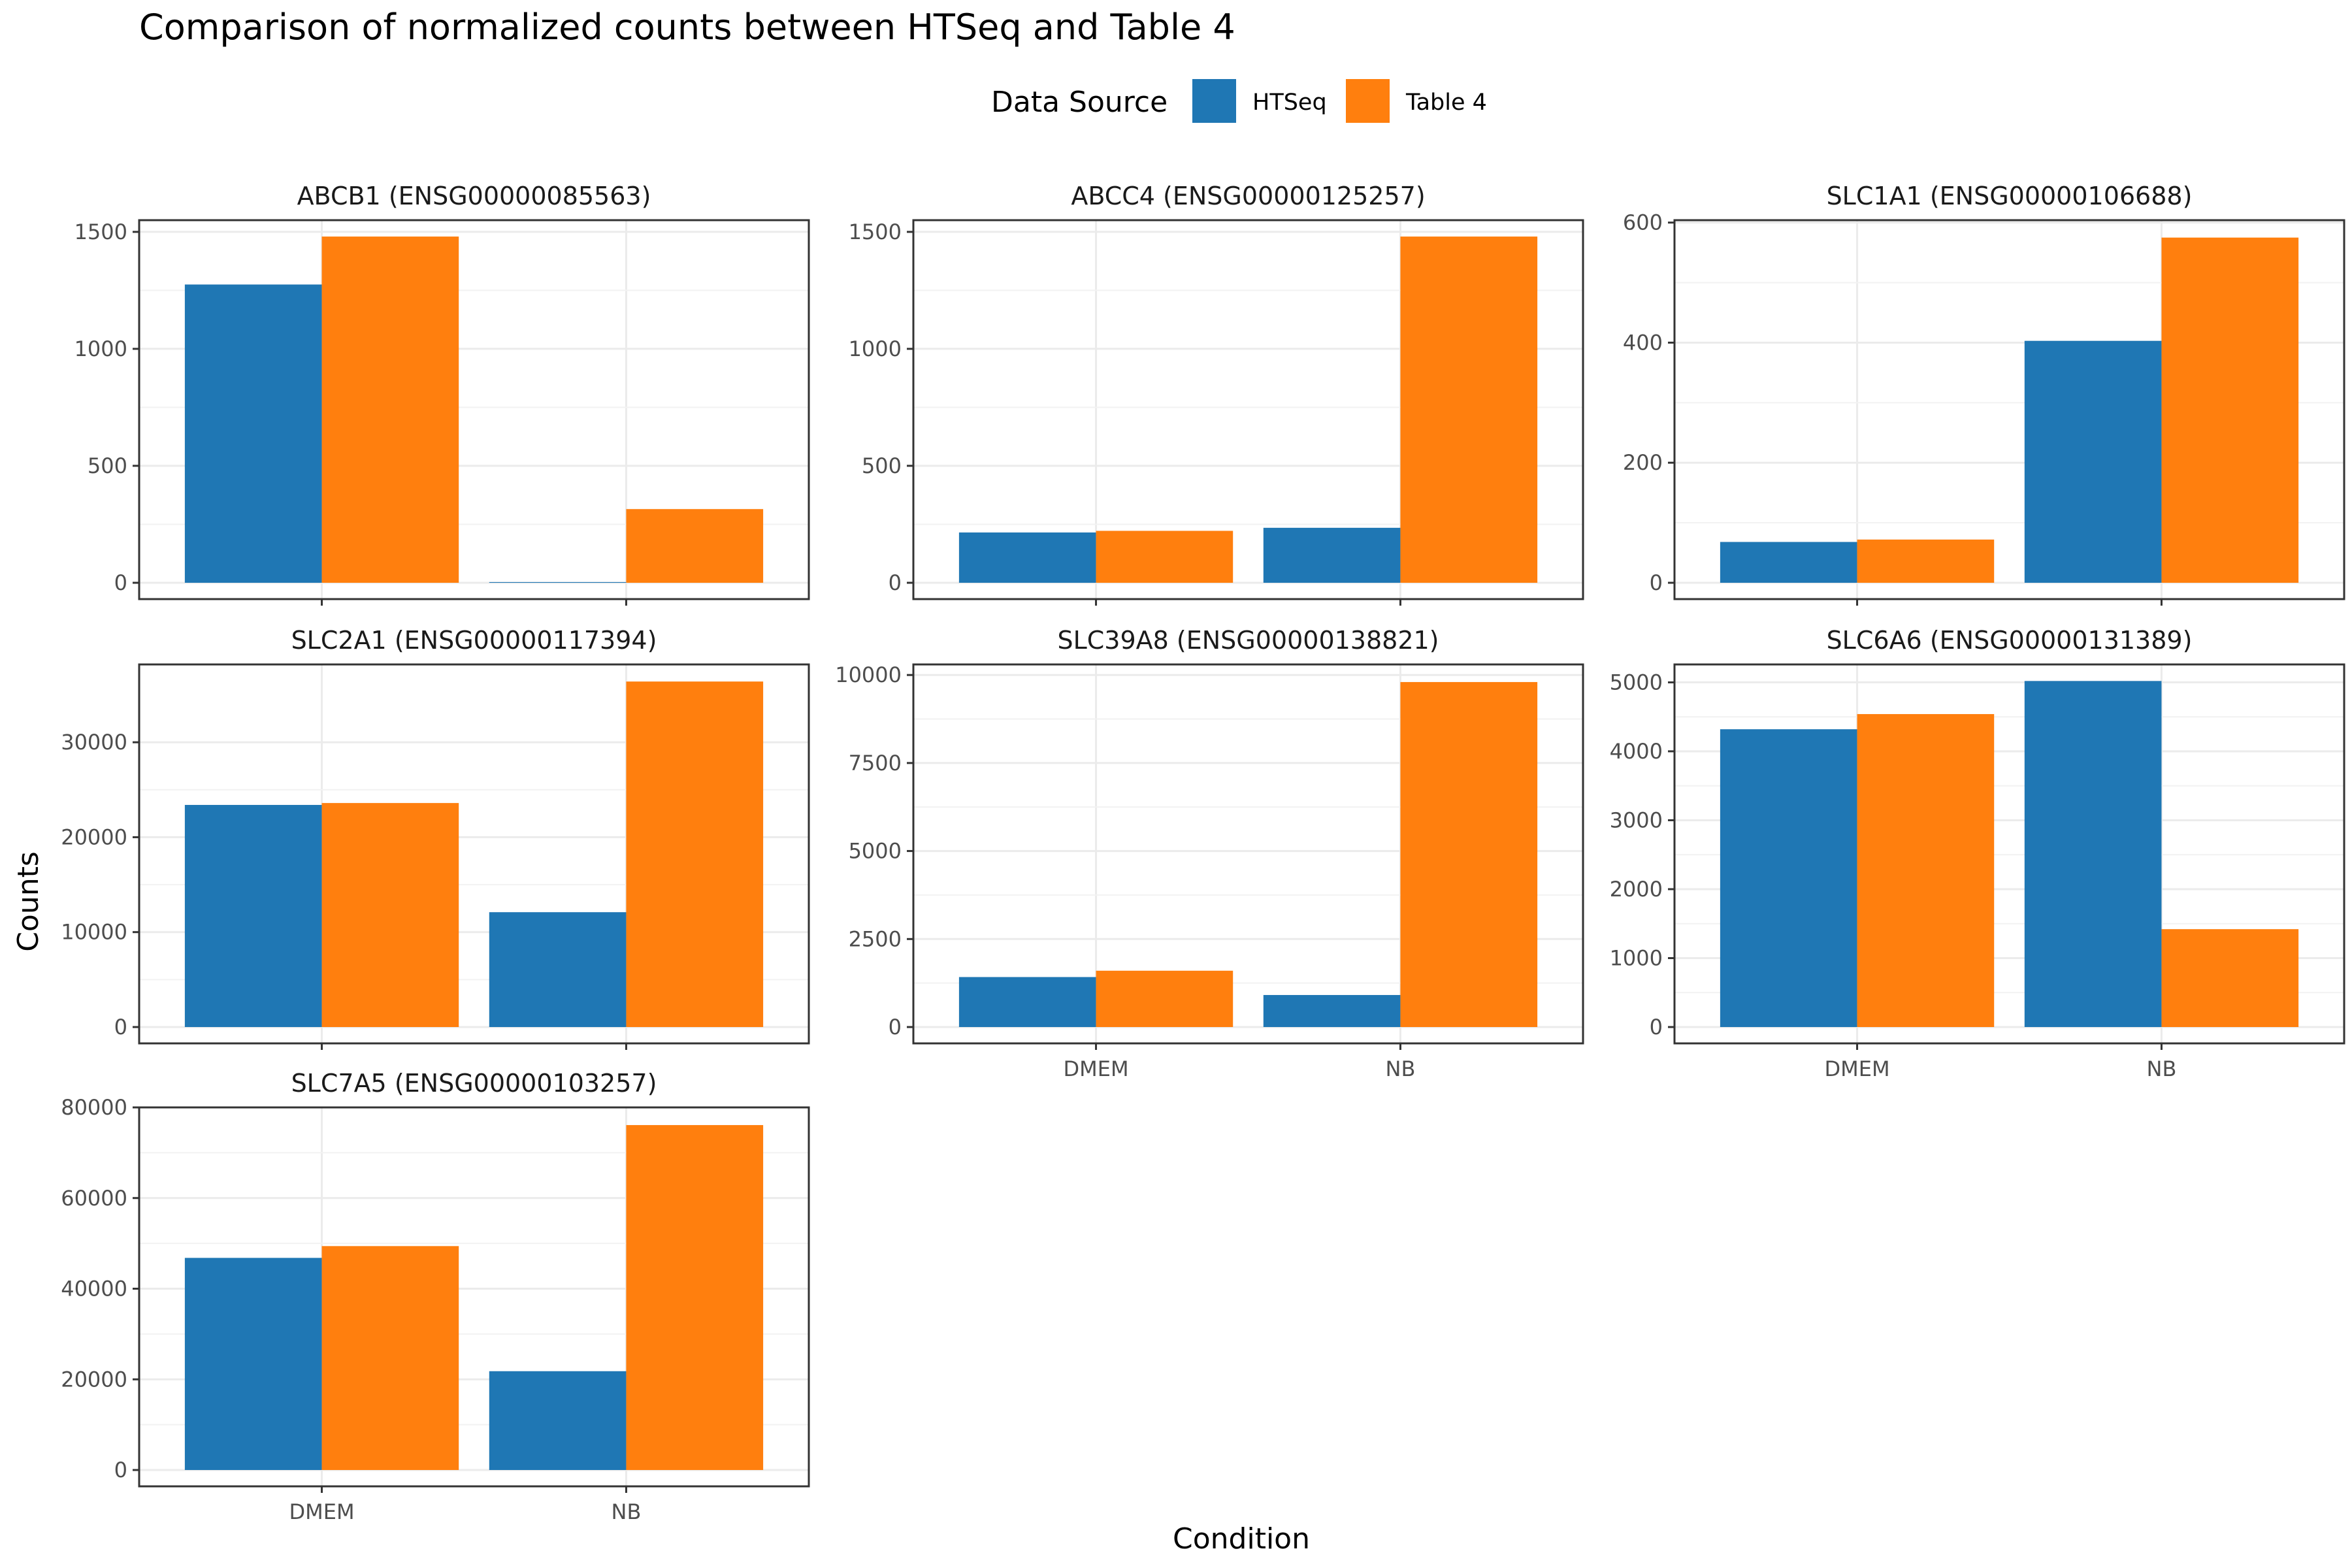 This screenshot has height=1568, width=2352. Describe the element at coordinates (2093, 461) in the screenshot. I see `bar-slc1a1-htseq-nb` at that location.